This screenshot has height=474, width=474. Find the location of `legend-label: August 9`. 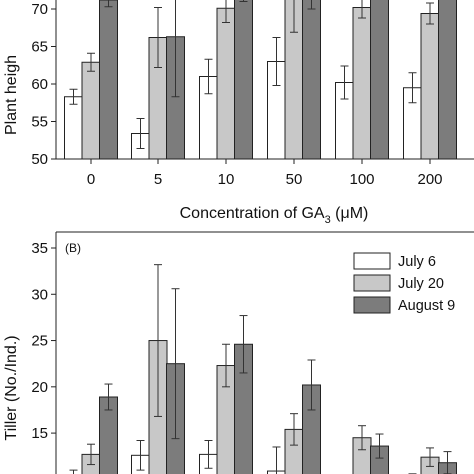

legend-label: August 9 is located at coordinates (426, 306).